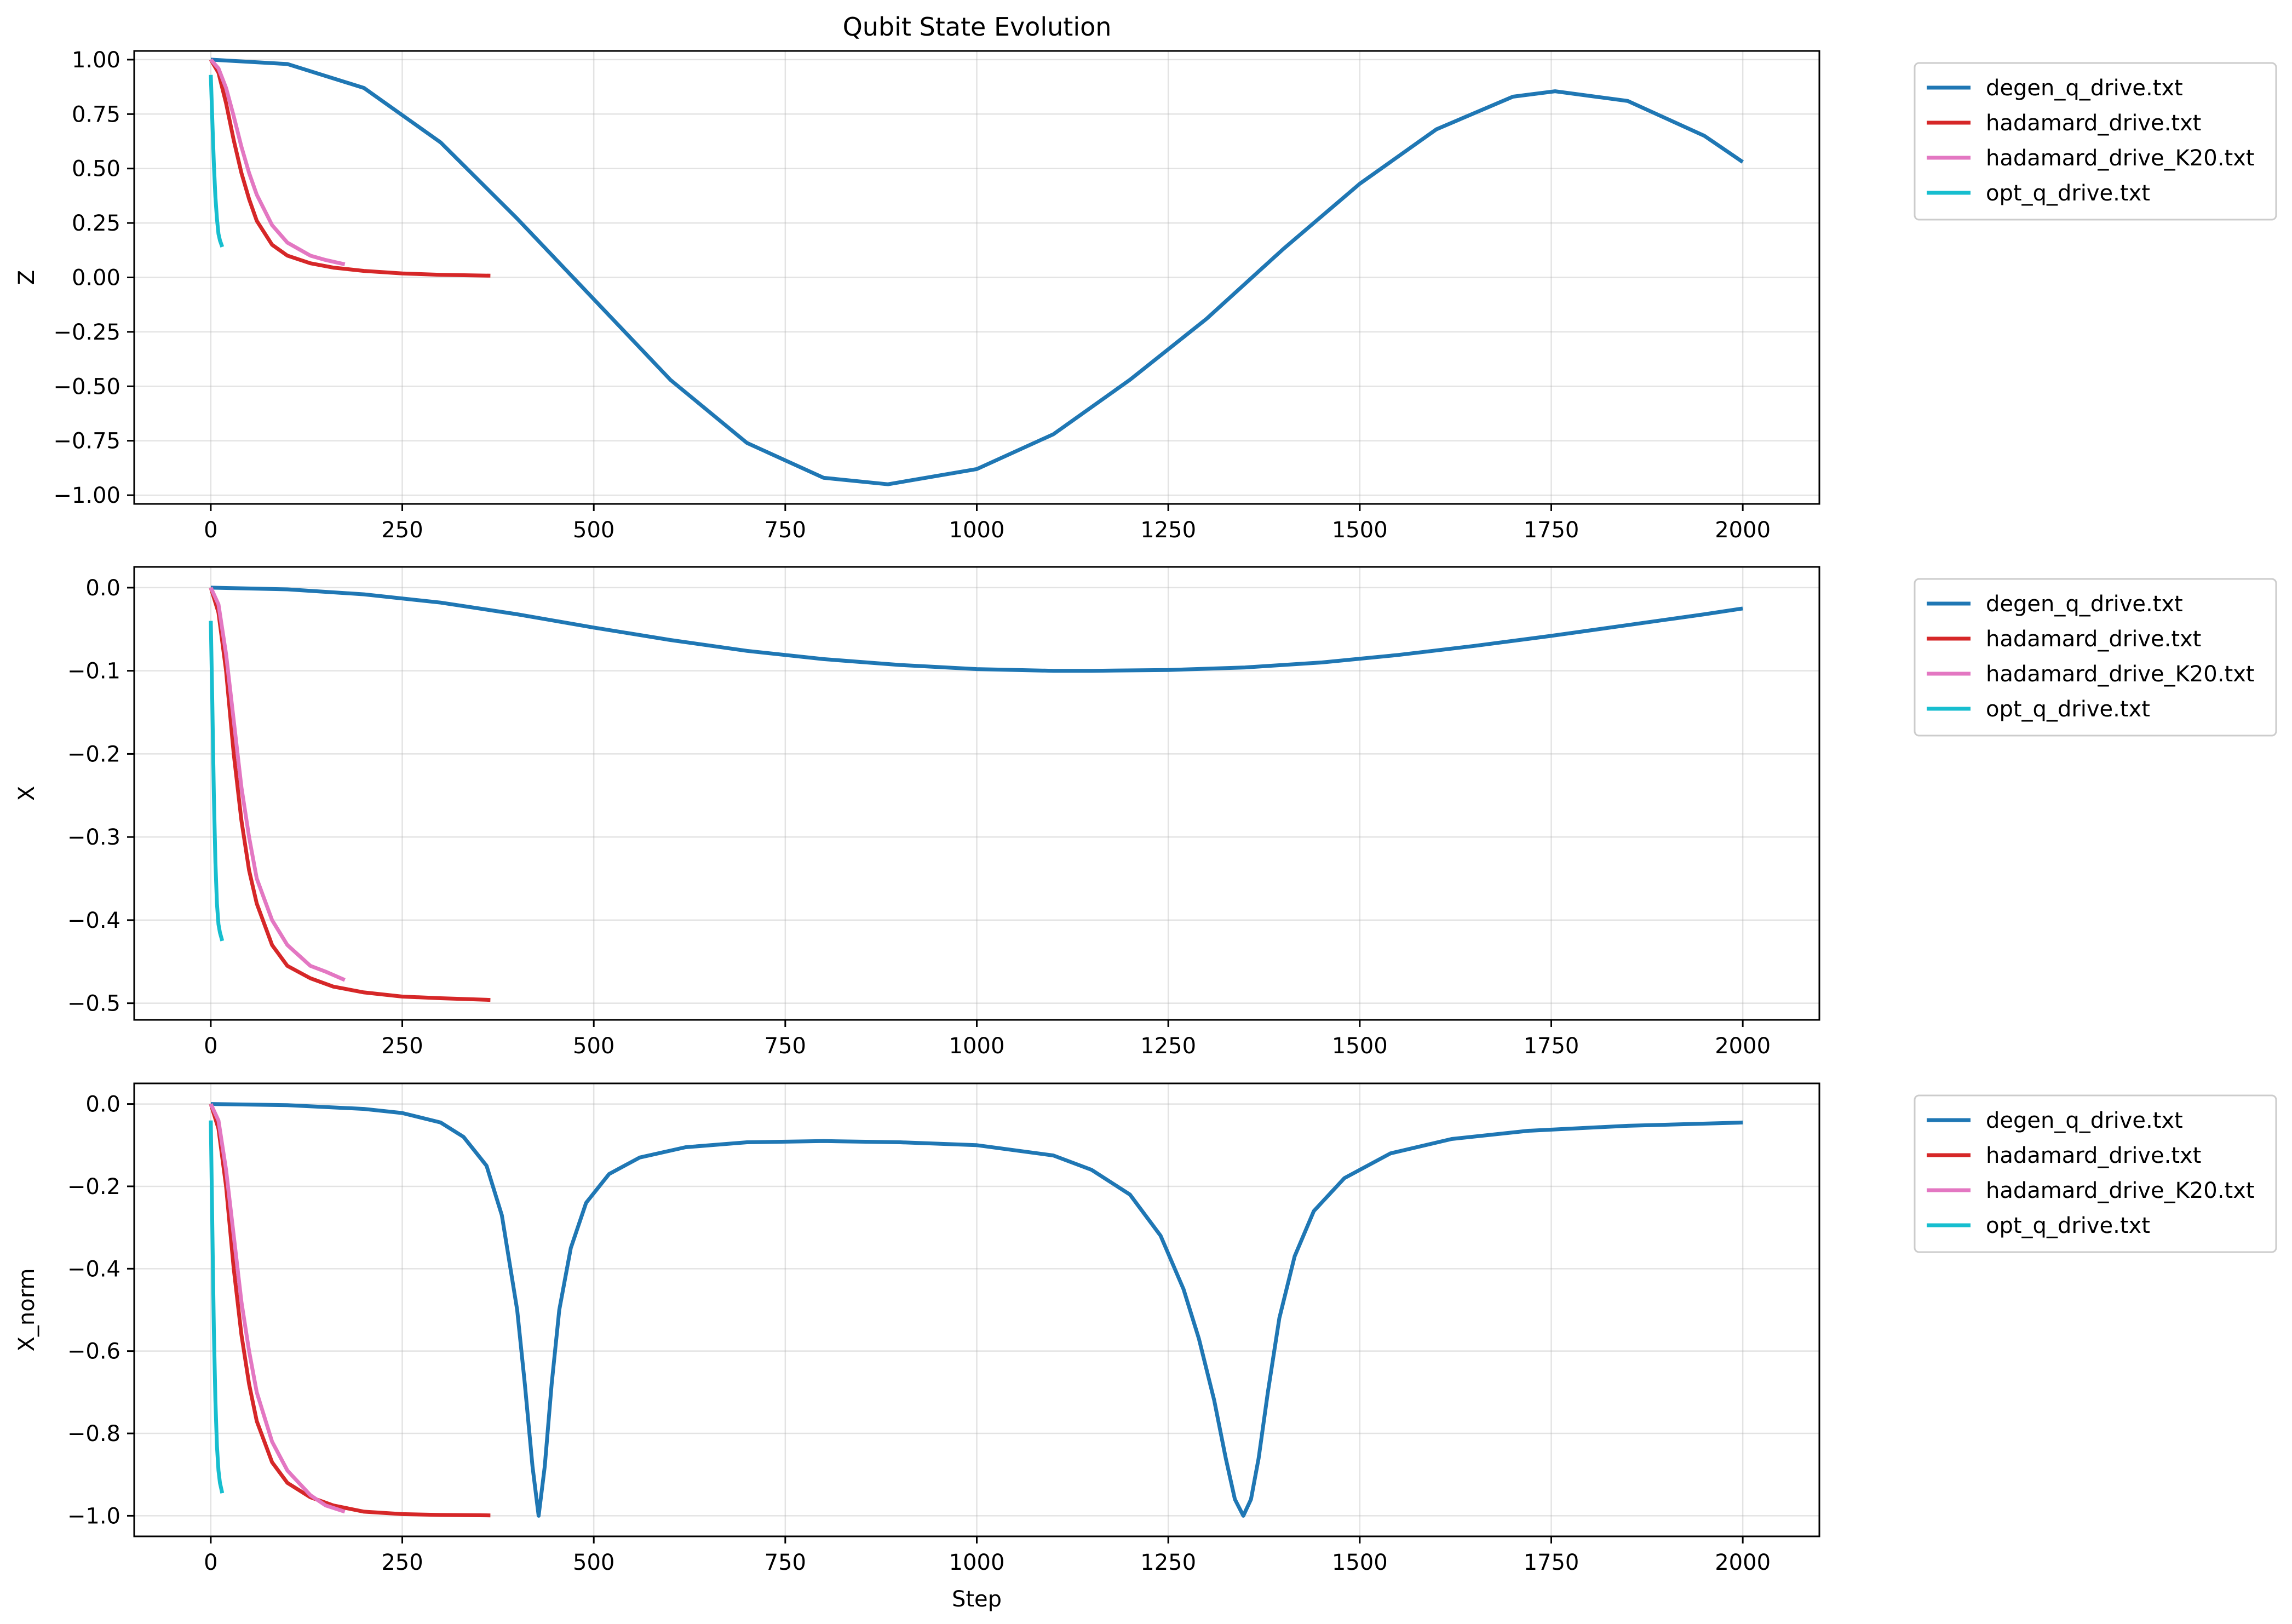 The image size is (2292, 1624). Describe the element at coordinates (27, 1310) in the screenshot. I see `y-axis-label: X_norm` at that location.